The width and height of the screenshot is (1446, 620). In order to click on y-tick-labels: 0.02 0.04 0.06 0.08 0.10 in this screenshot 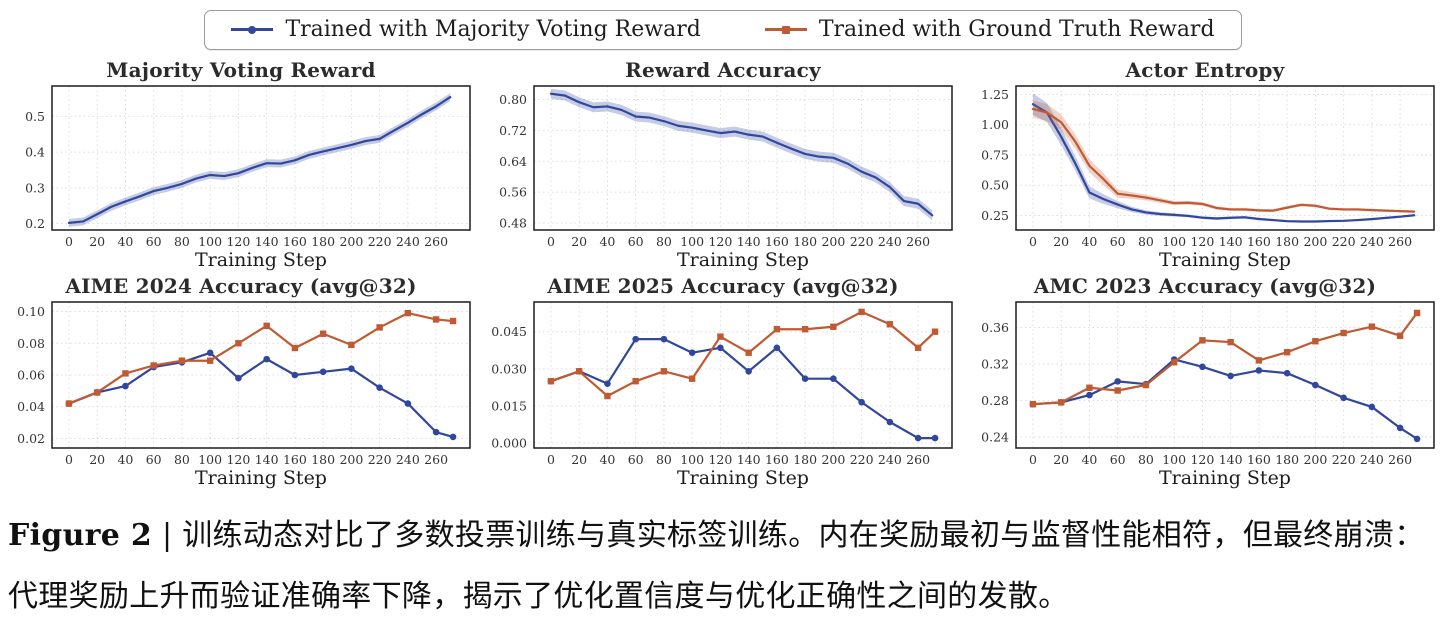, I will do `click(31, 375)`.